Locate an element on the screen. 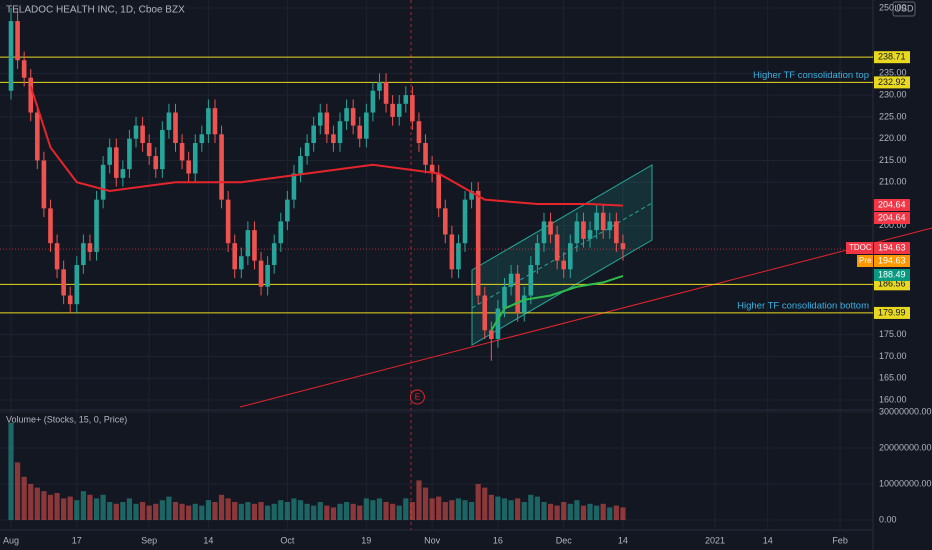 This screenshot has height=550, width=932. level-label: 232.92 is located at coordinates (892, 82).